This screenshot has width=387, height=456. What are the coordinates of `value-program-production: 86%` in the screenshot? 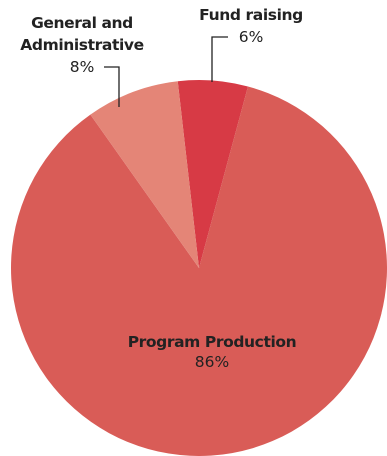 It's located at (212, 362).